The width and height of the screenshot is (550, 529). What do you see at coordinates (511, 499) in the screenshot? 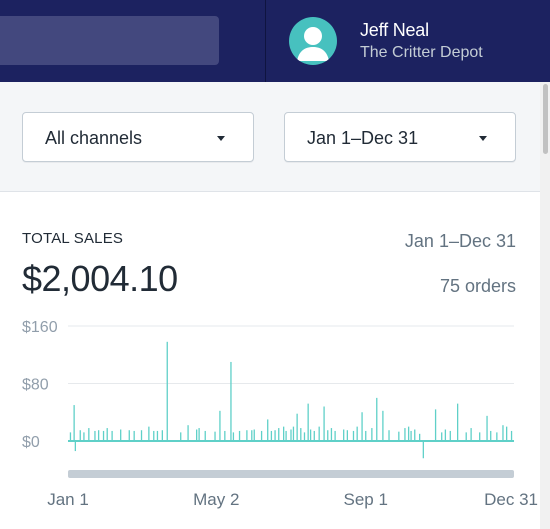
I see `x-tick-label: Dec 31` at bounding box center [511, 499].